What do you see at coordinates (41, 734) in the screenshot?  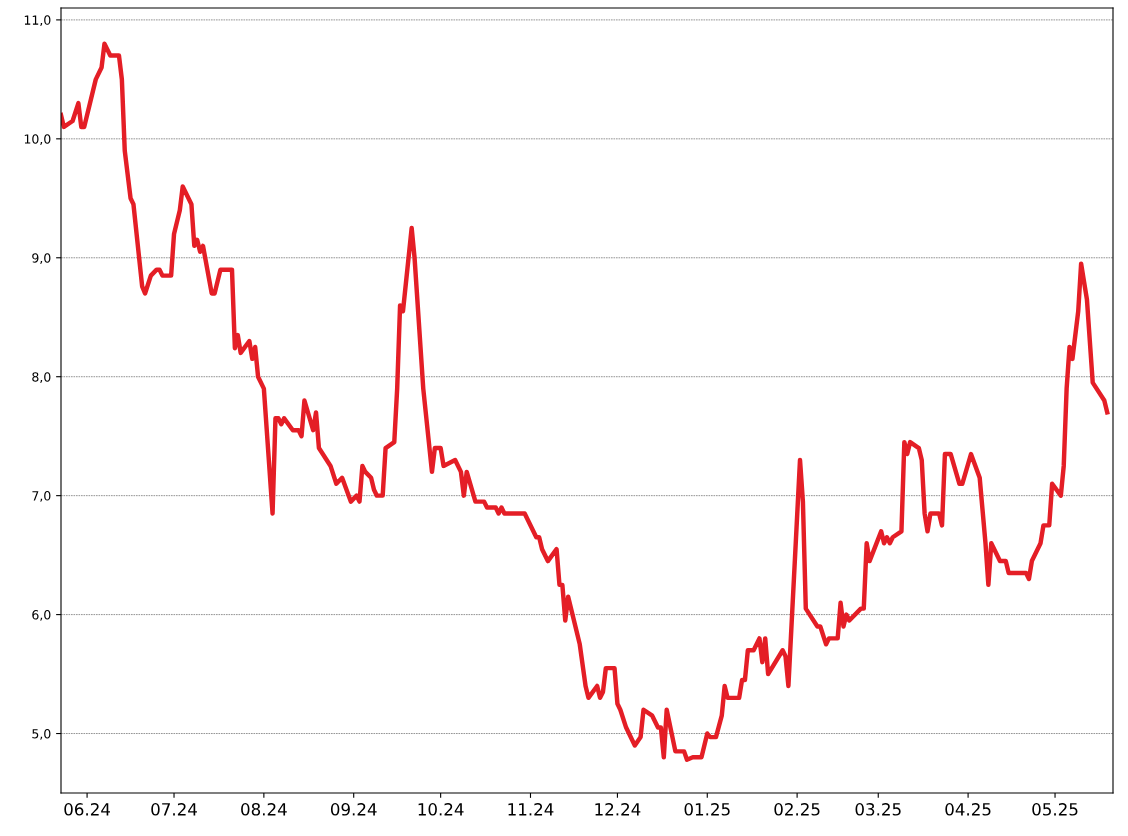 I see `y-tick-label: 5,0` at bounding box center [41, 734].